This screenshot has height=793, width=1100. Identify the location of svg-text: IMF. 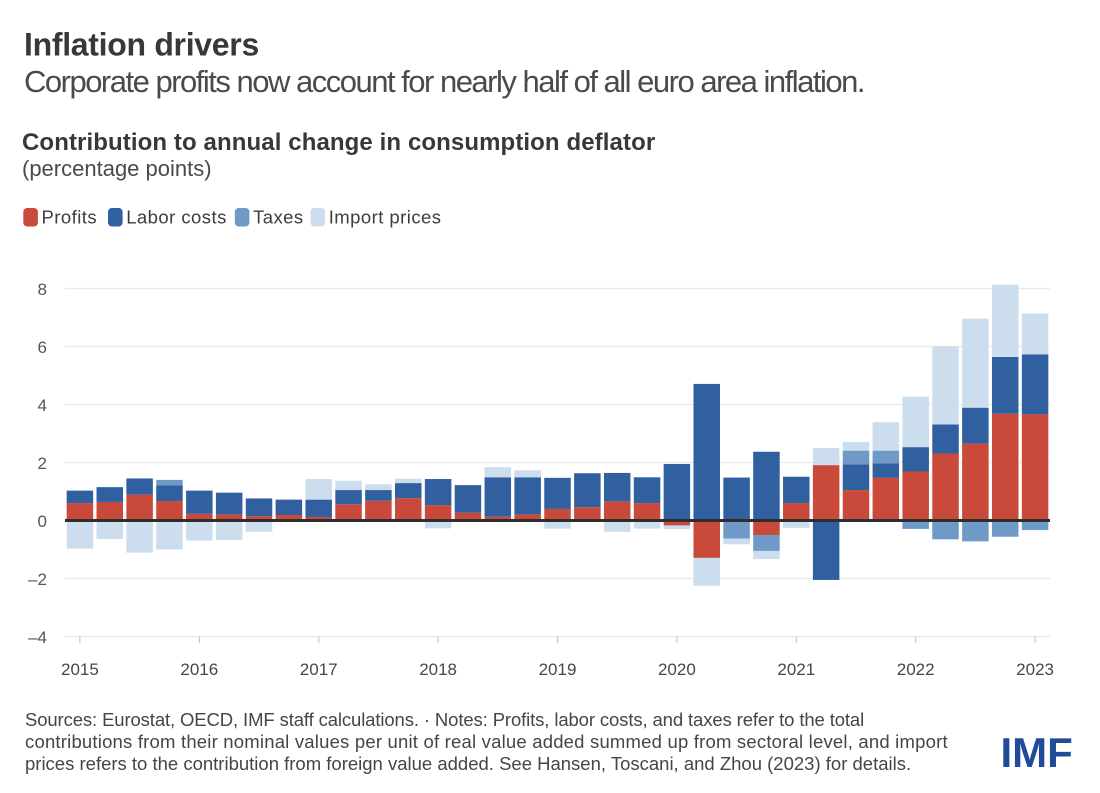
(1037, 752).